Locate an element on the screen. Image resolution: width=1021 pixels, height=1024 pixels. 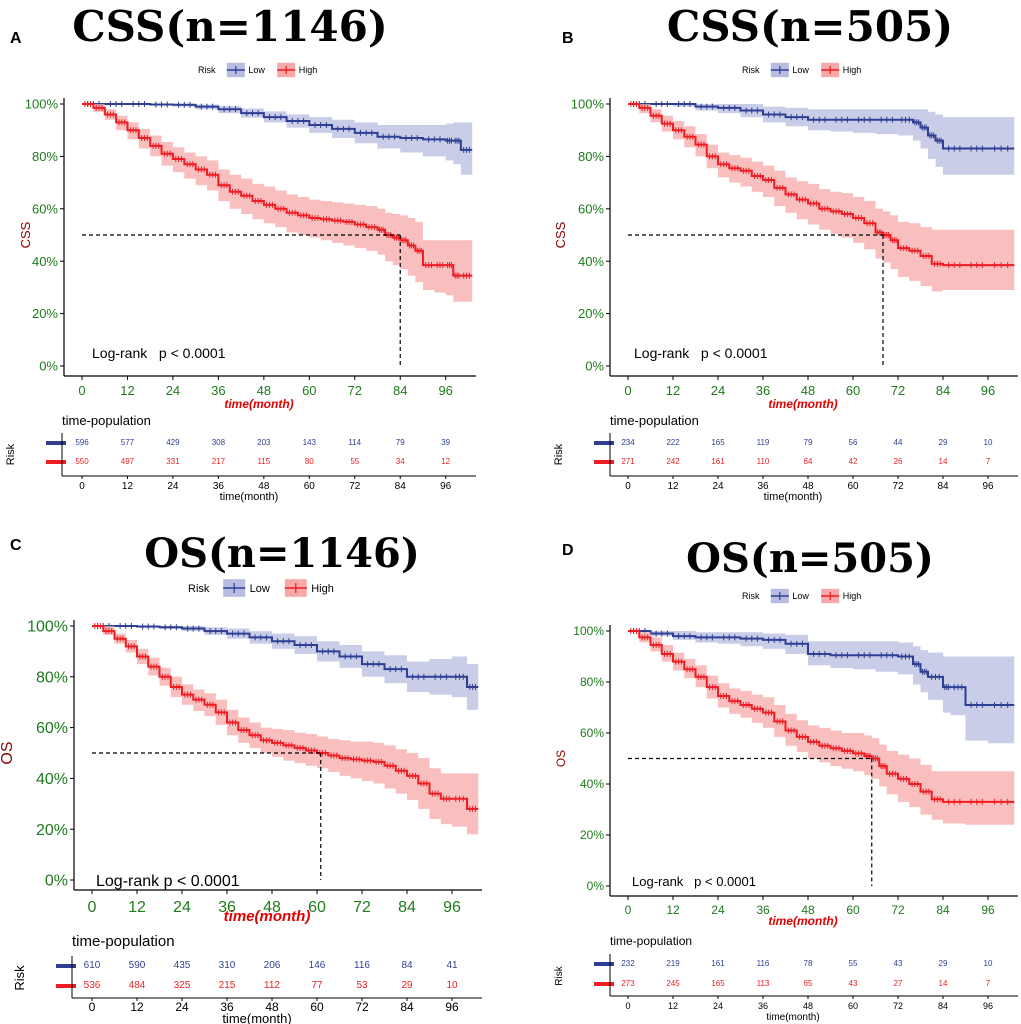
censor-marks-high is located at coordinates (819, 716).